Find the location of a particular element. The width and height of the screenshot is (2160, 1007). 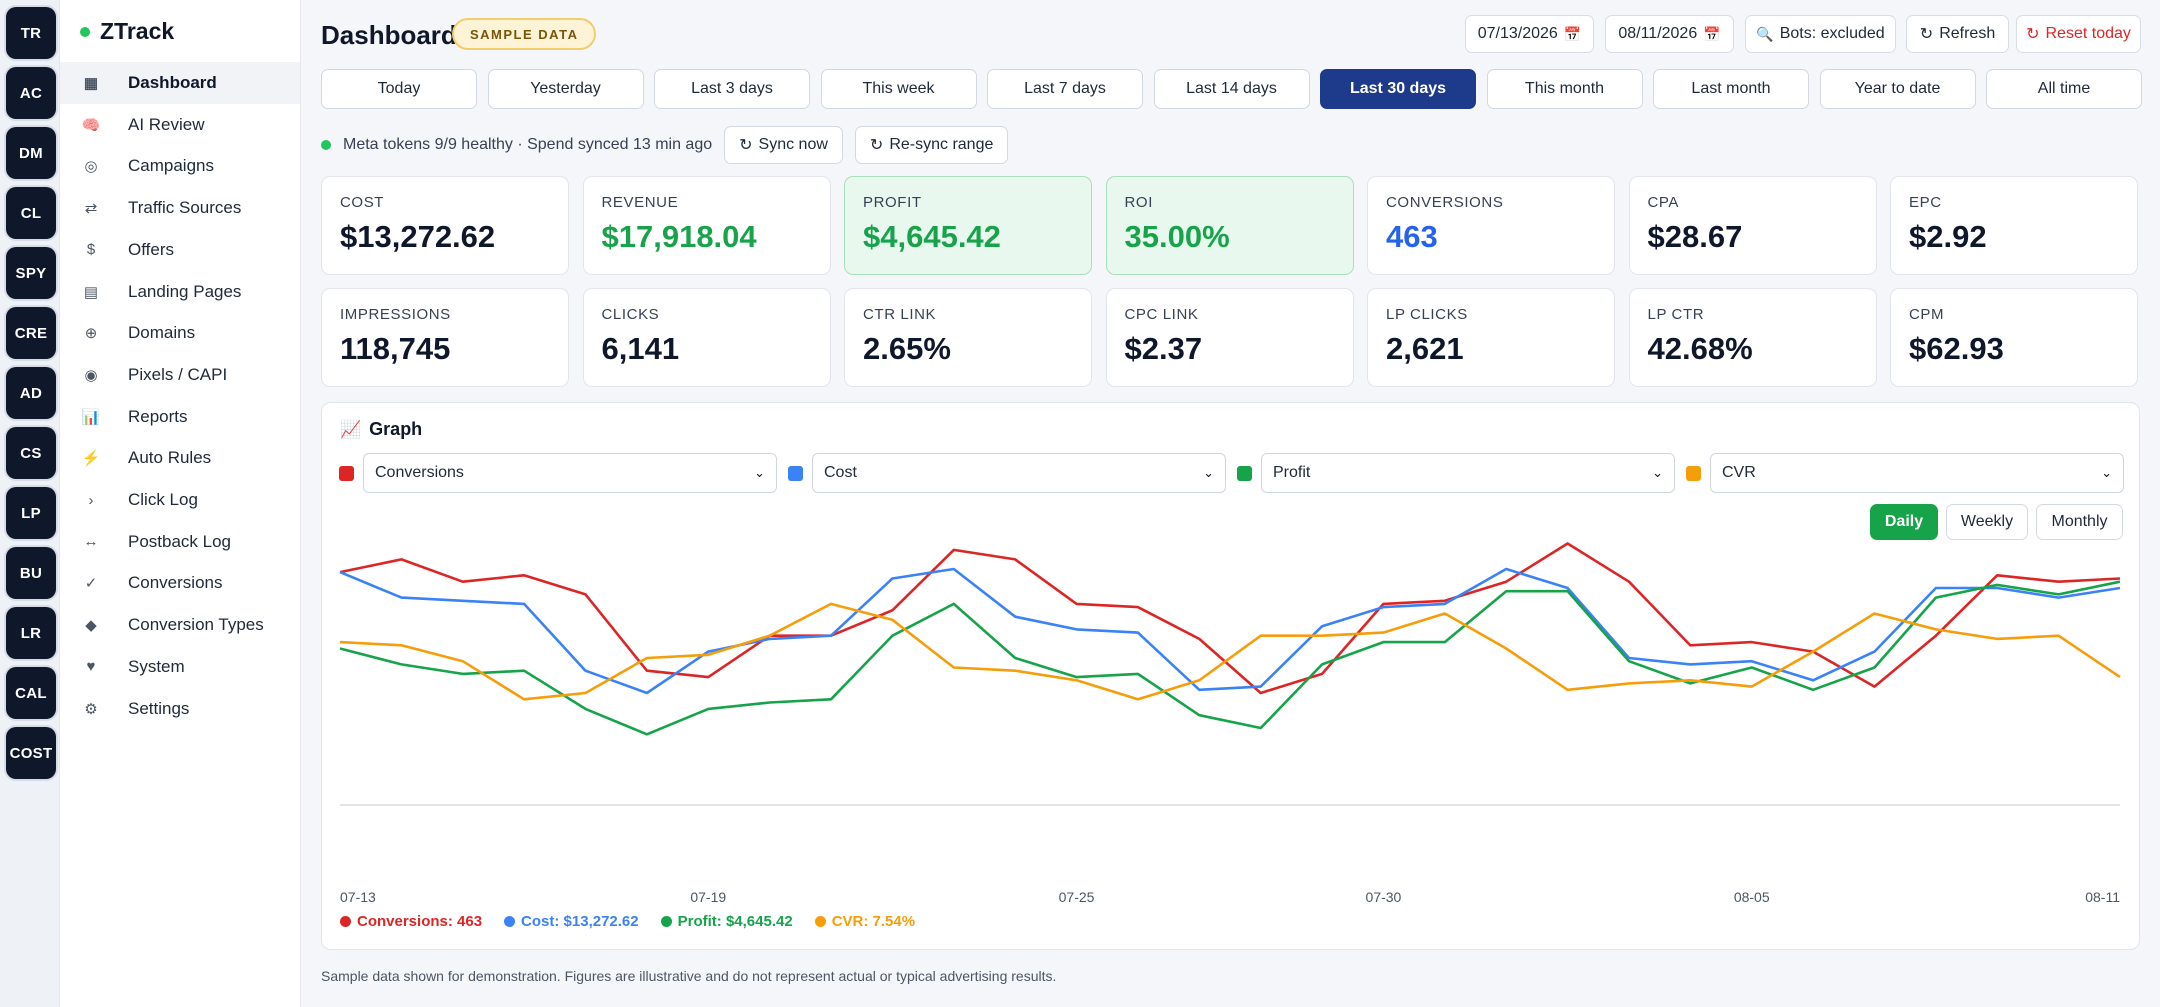

sidebar-item-click-log: › Click Log is located at coordinates (180, 500).